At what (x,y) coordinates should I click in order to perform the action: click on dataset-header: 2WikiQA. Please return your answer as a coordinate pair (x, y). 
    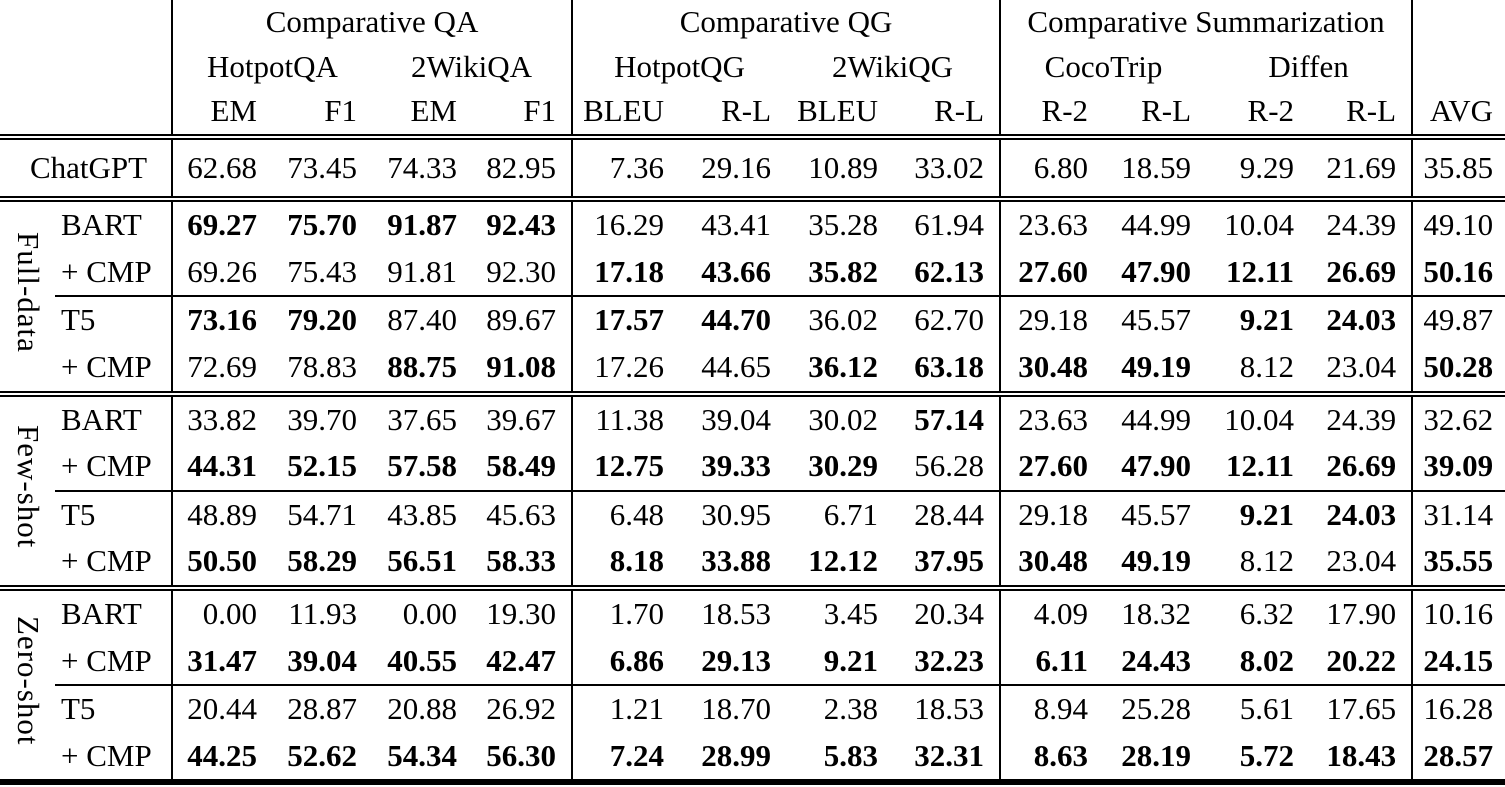
    Looking at the image, I should click on (471, 66).